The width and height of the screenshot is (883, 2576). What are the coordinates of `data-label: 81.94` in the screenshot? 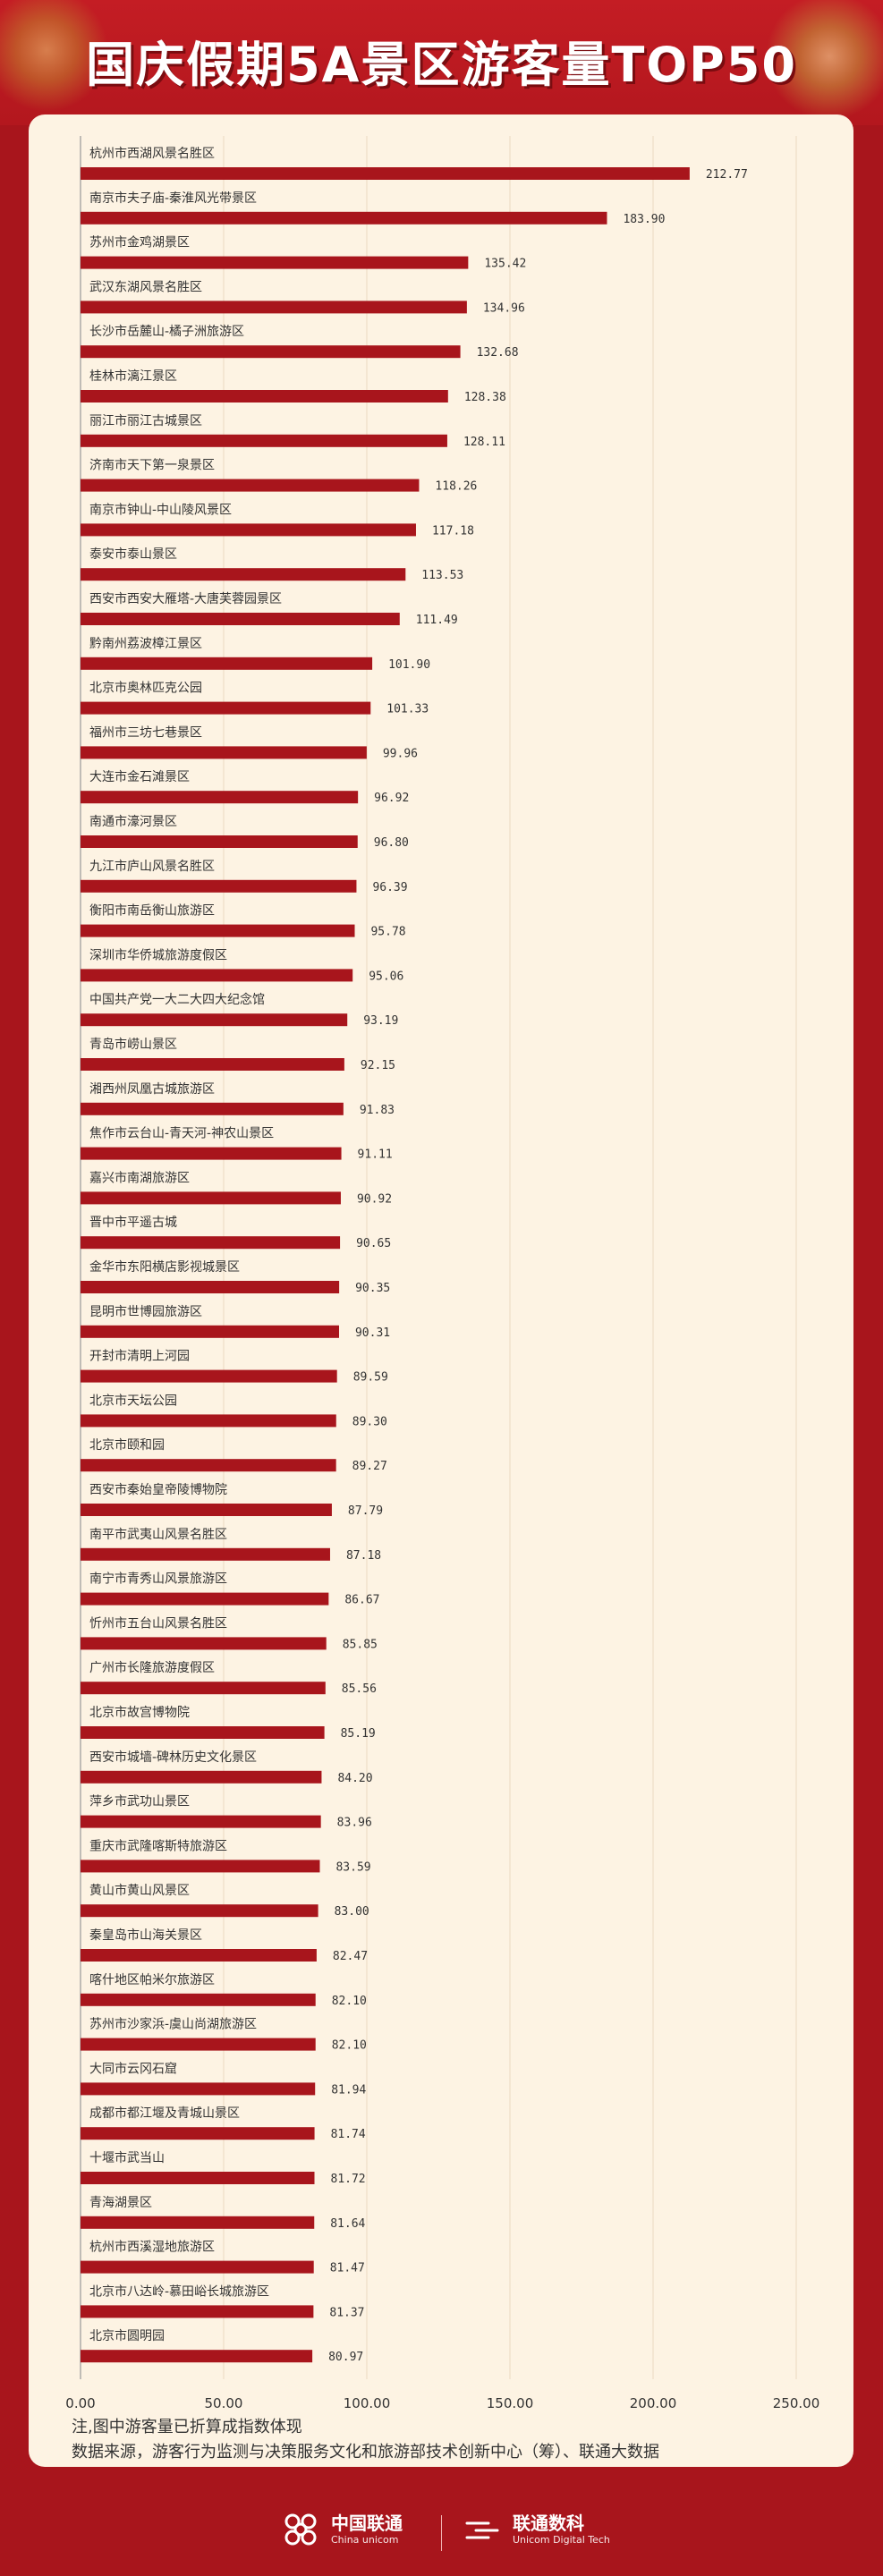 It's located at (349, 2090).